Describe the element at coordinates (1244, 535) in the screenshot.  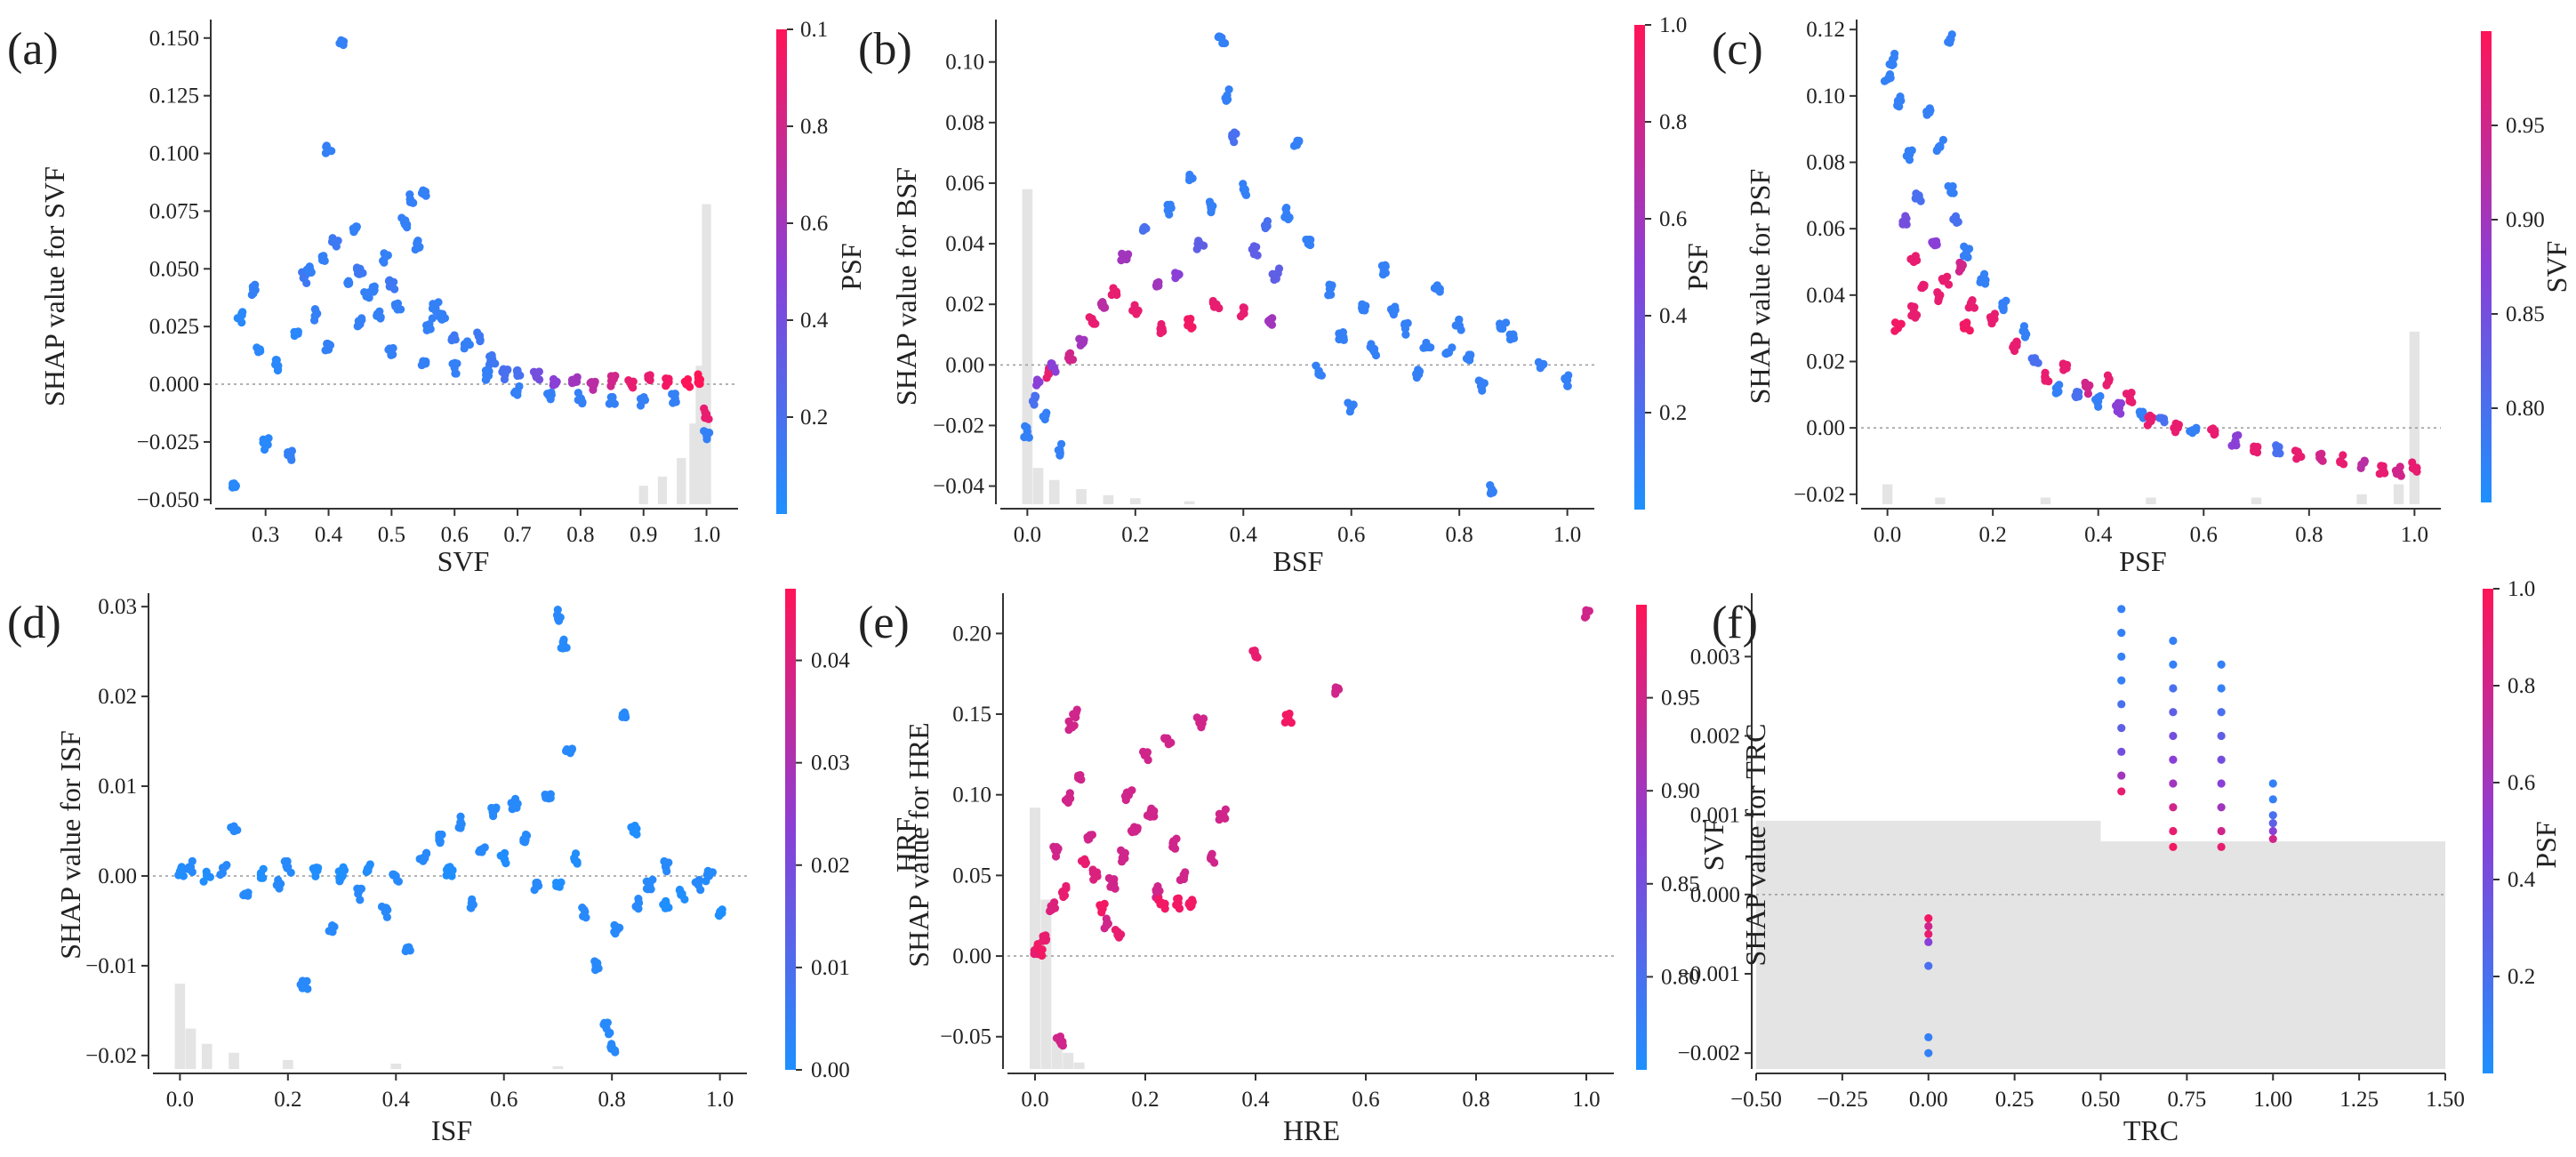
I see `panel-b-x-tick-label: 0.4` at that location.